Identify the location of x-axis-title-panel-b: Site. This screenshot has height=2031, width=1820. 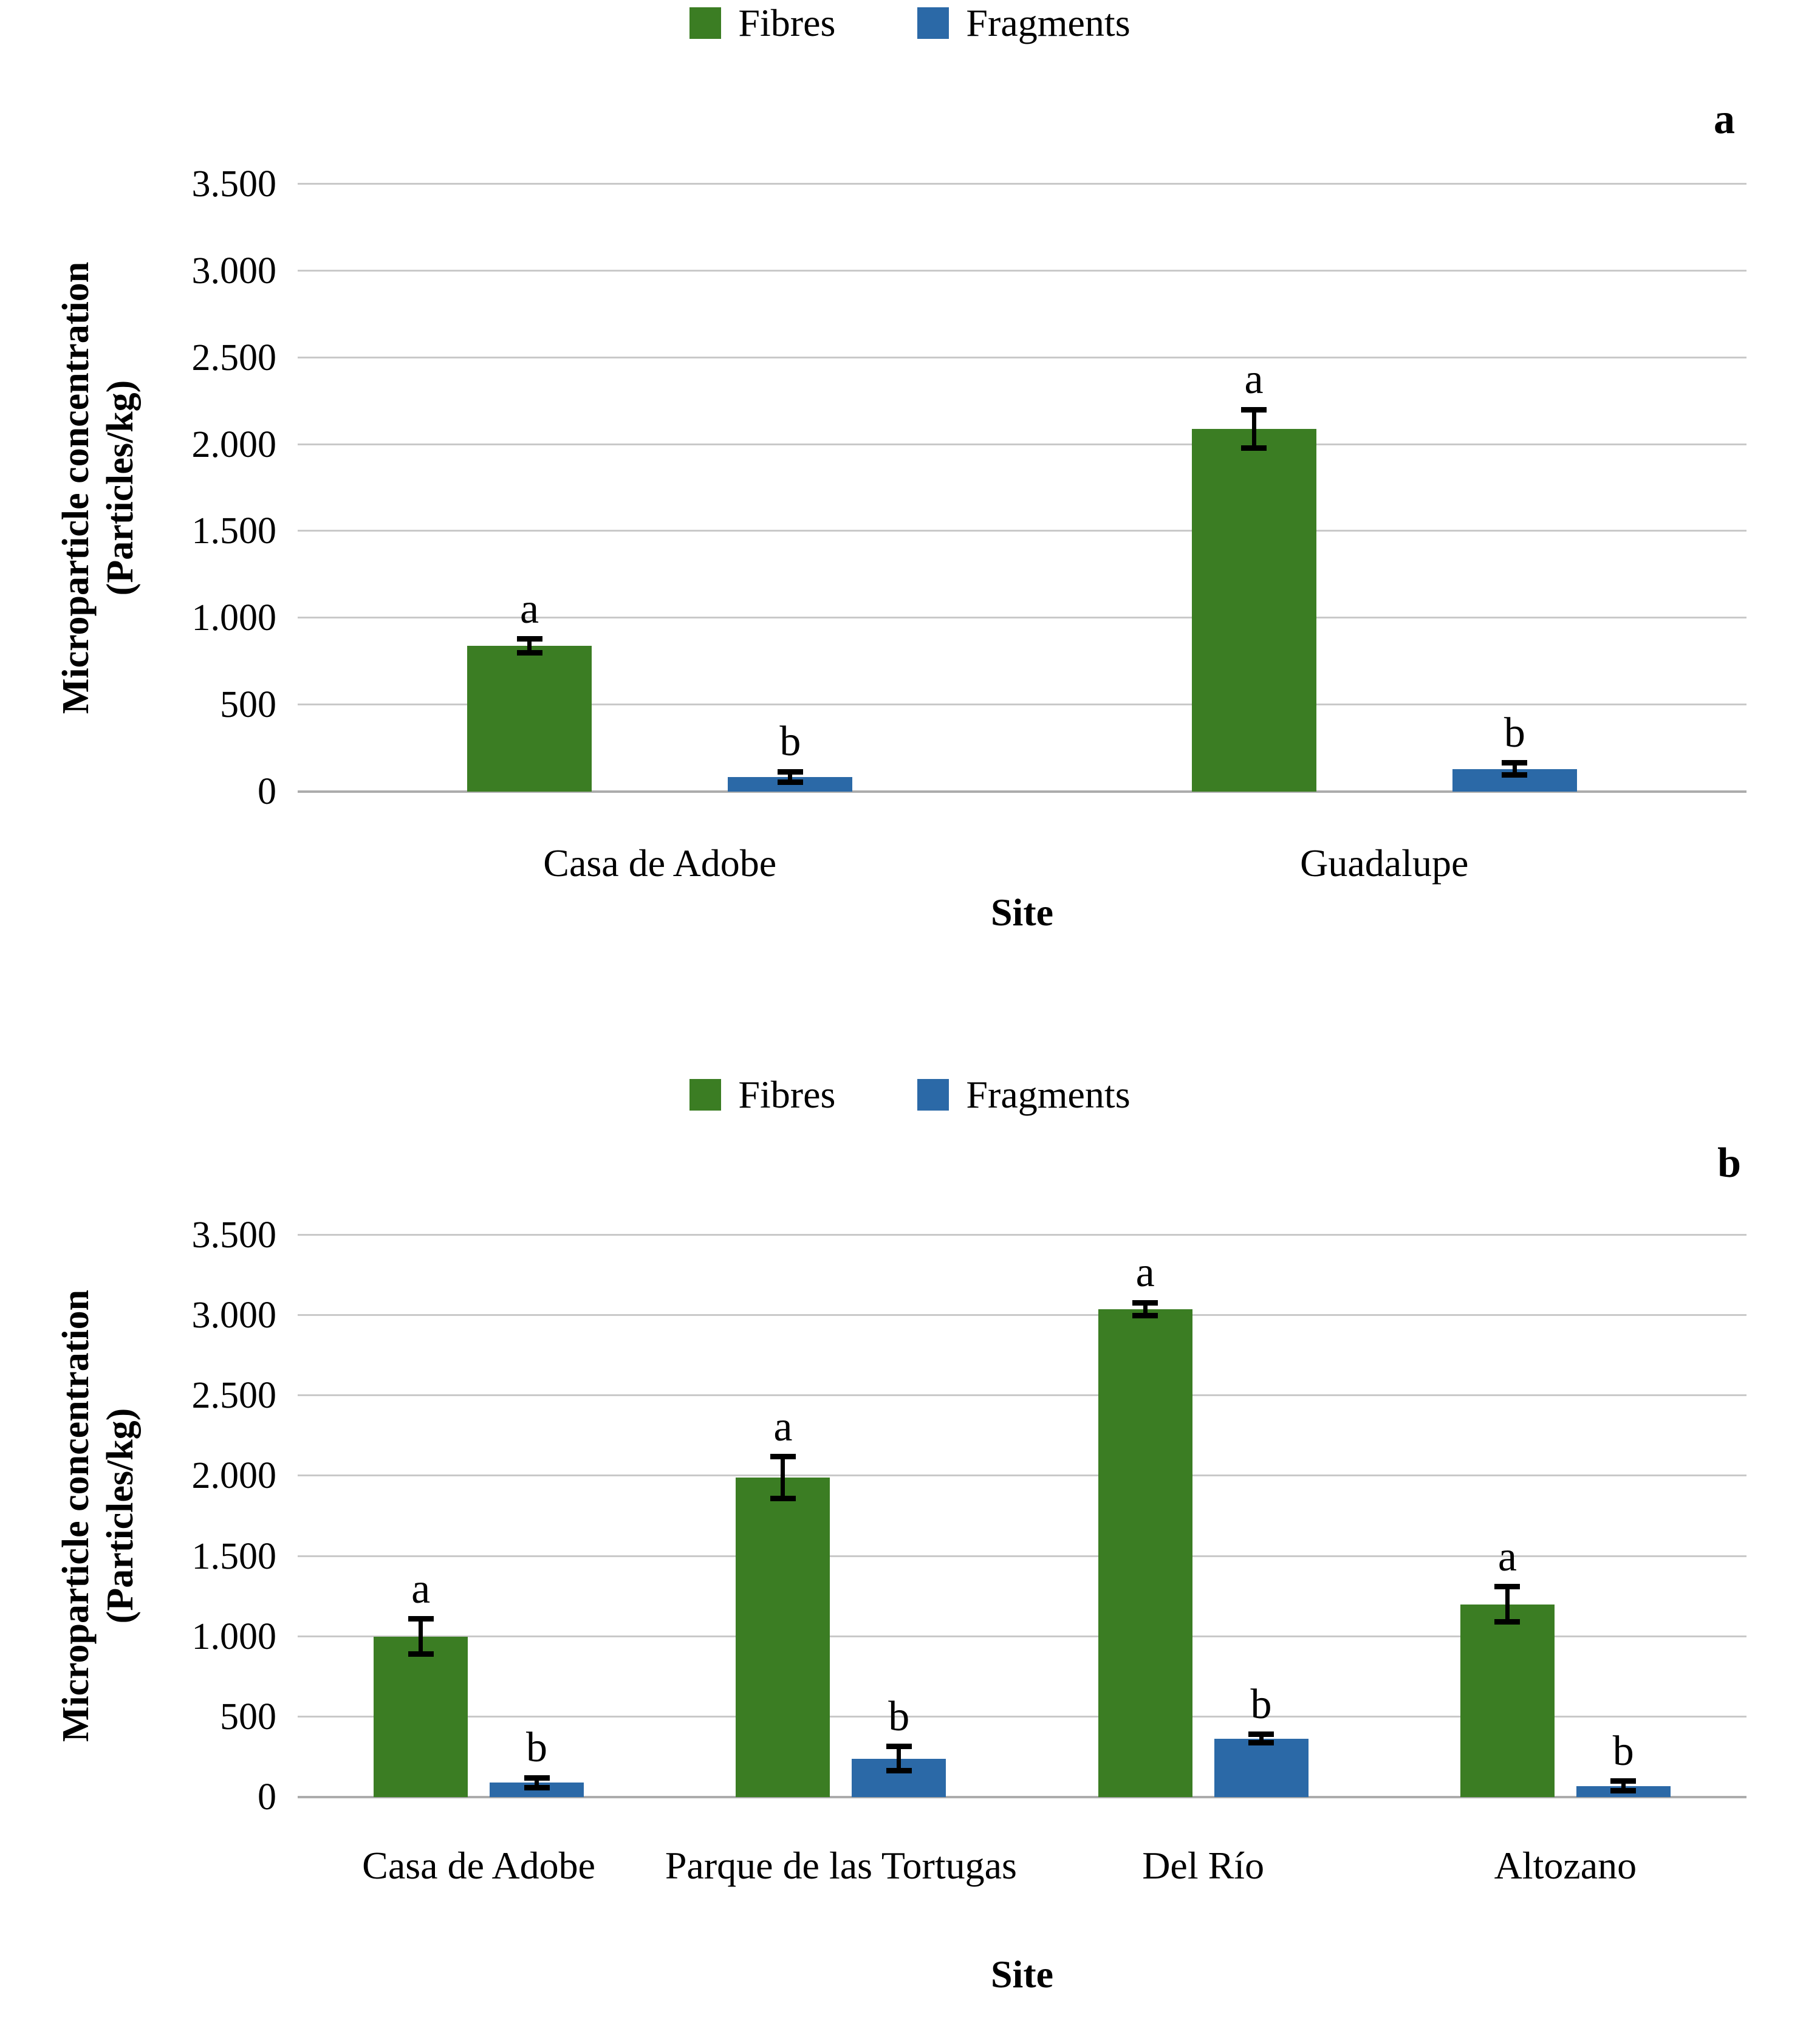
(1022, 1974).